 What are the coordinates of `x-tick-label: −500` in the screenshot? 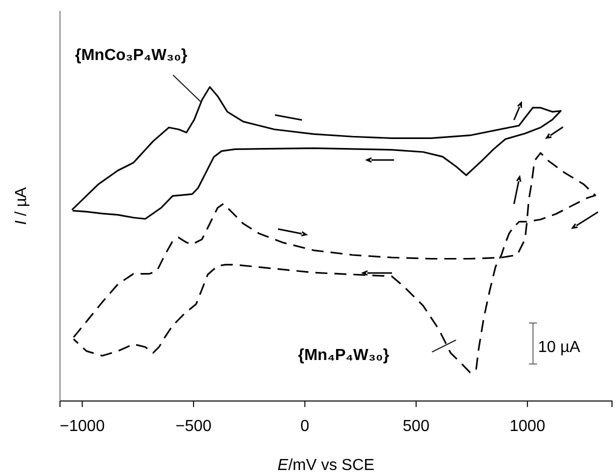 It's located at (194, 426).